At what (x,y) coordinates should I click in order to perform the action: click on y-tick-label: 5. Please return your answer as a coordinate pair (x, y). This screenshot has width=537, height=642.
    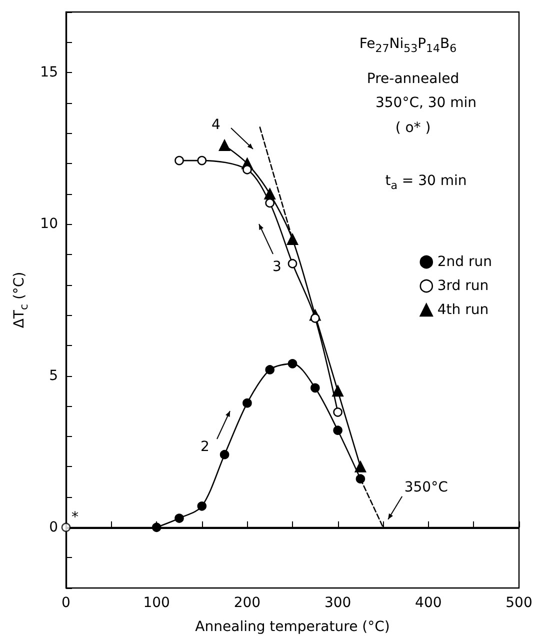
    Looking at the image, I should click on (53, 376).